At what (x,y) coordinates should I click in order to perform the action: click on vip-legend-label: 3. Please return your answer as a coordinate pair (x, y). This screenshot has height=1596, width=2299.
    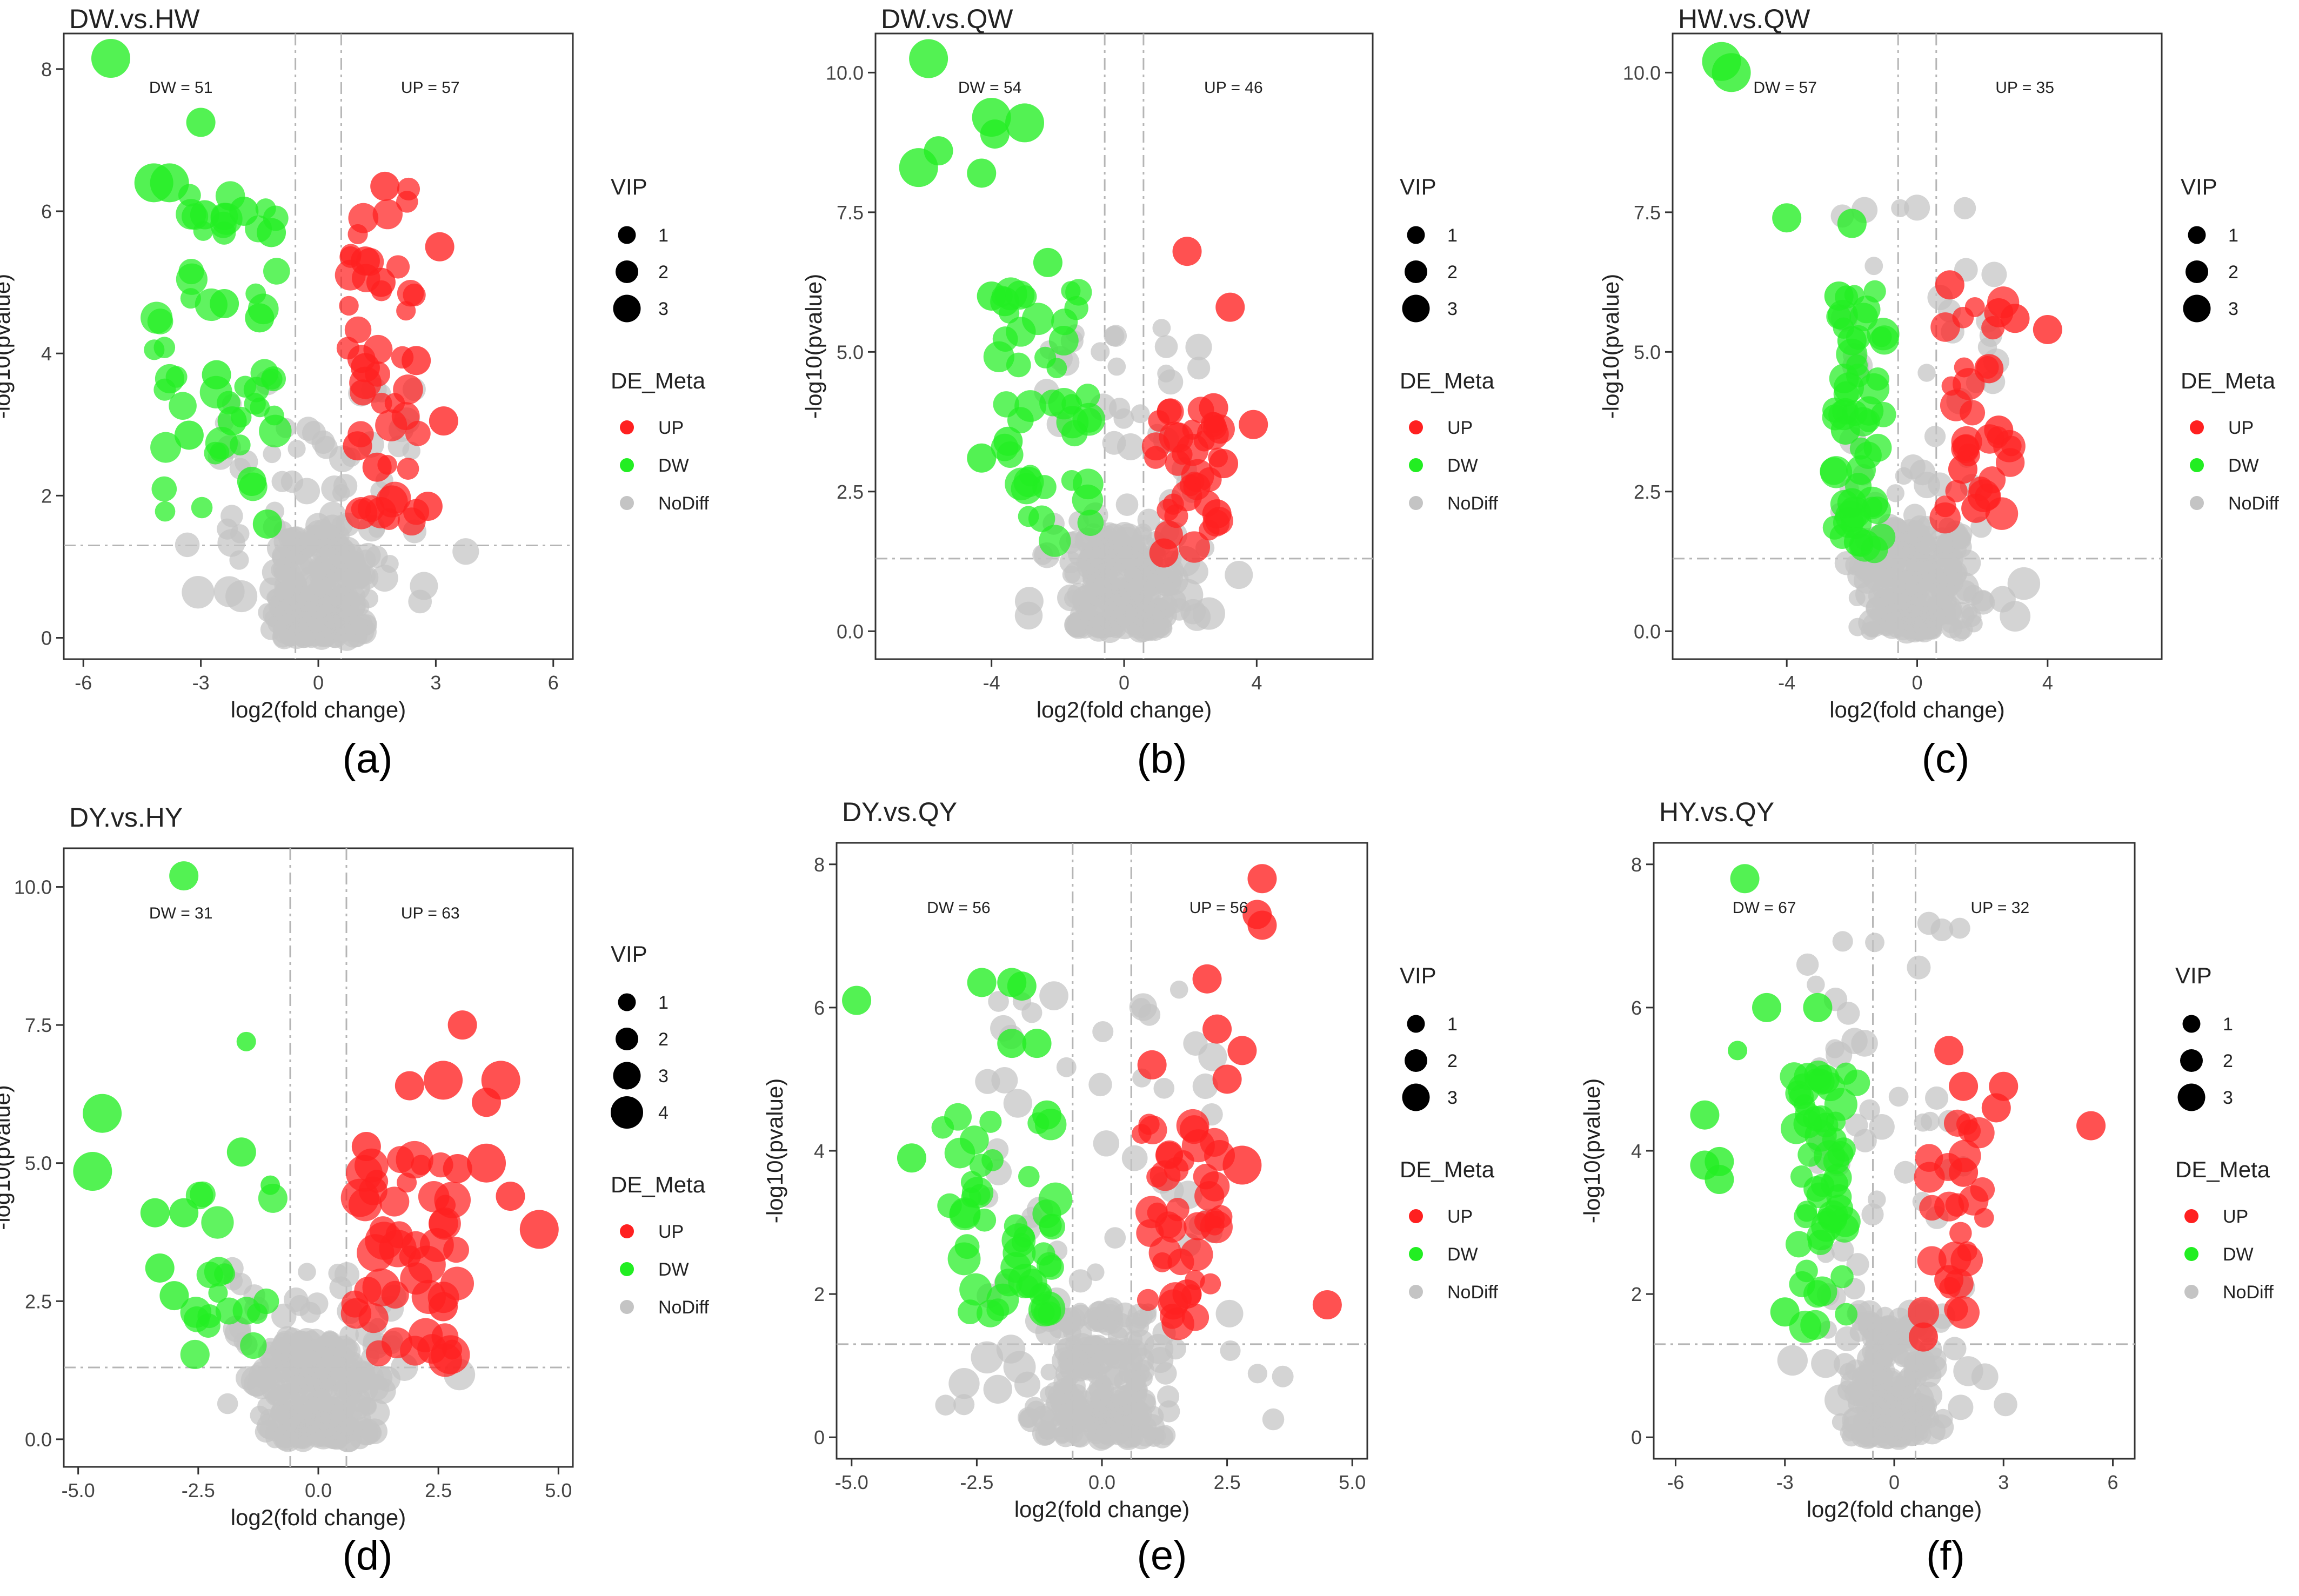
    Looking at the image, I should click on (2228, 1098).